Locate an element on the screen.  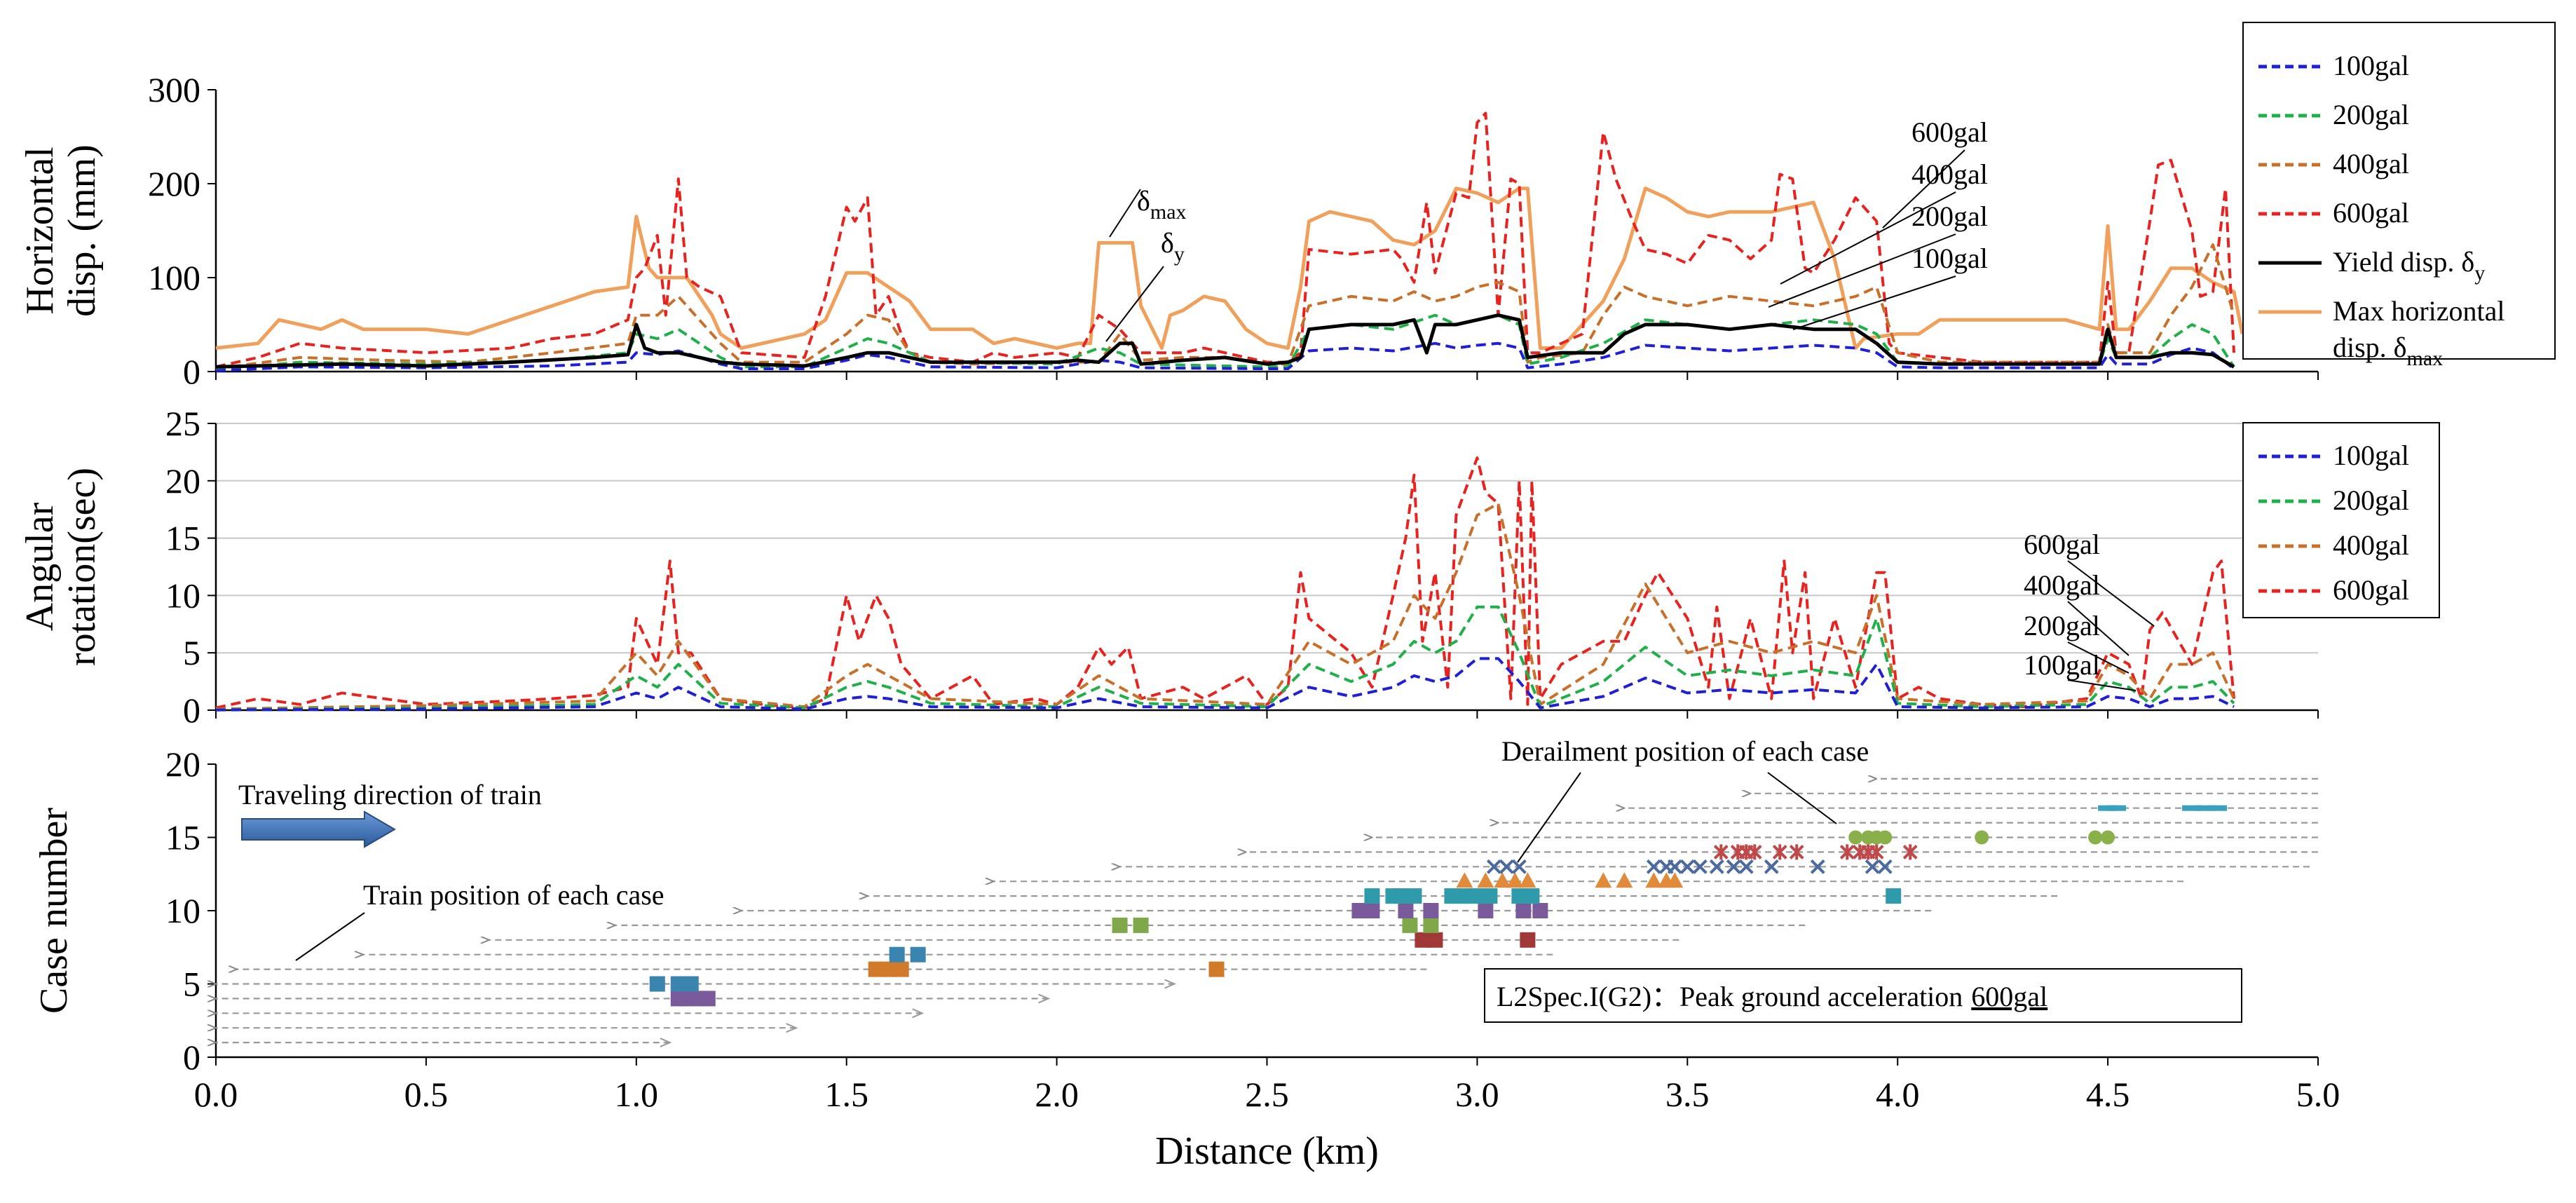
annotation-600gal-leader is located at coordinates (1923, 189).